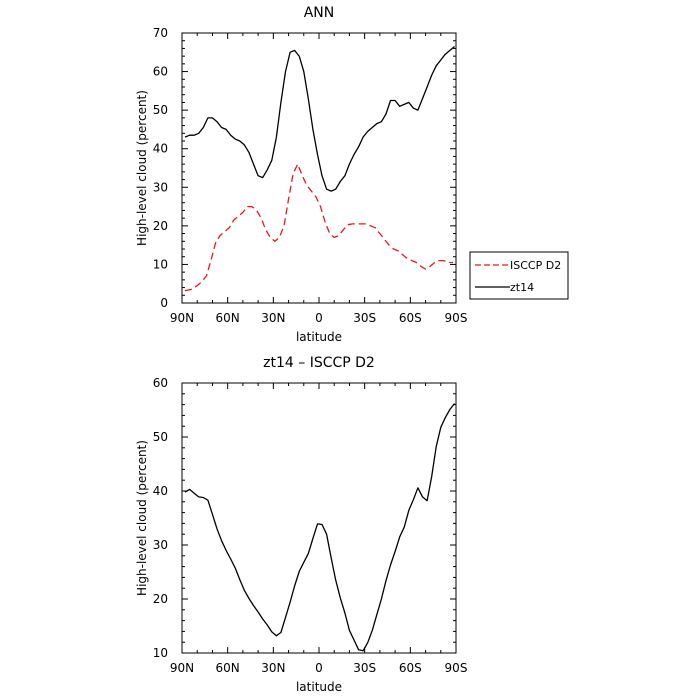 The image size is (700, 700). What do you see at coordinates (535, 265) in the screenshot?
I see `legend-label: ISCCP D2` at bounding box center [535, 265].